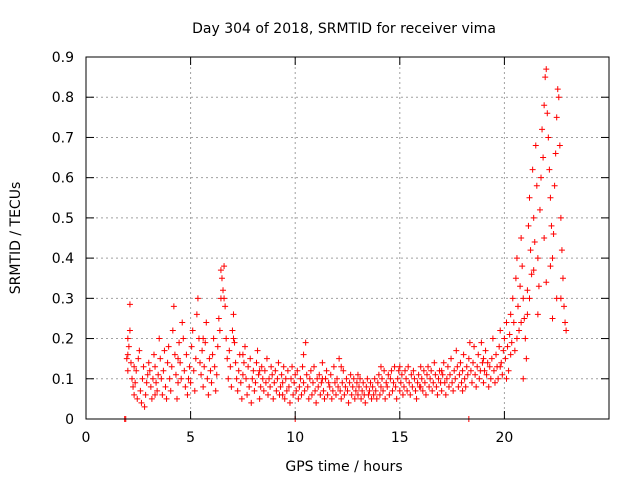  I want to click on y-tick-label: 0, so click(69, 420).